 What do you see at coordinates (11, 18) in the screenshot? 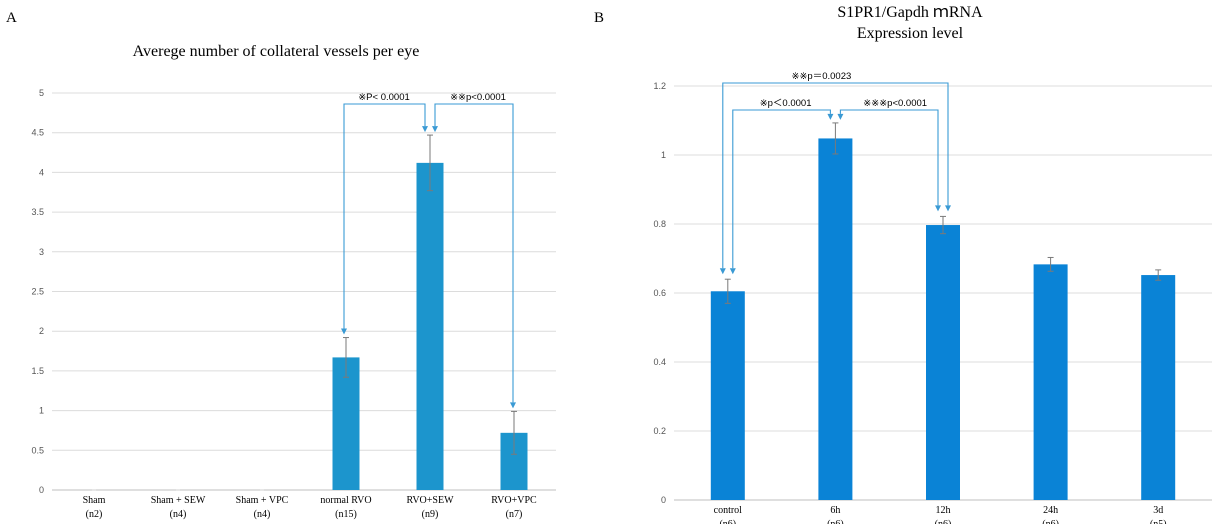
I see `panel-a-label: A` at bounding box center [11, 18].